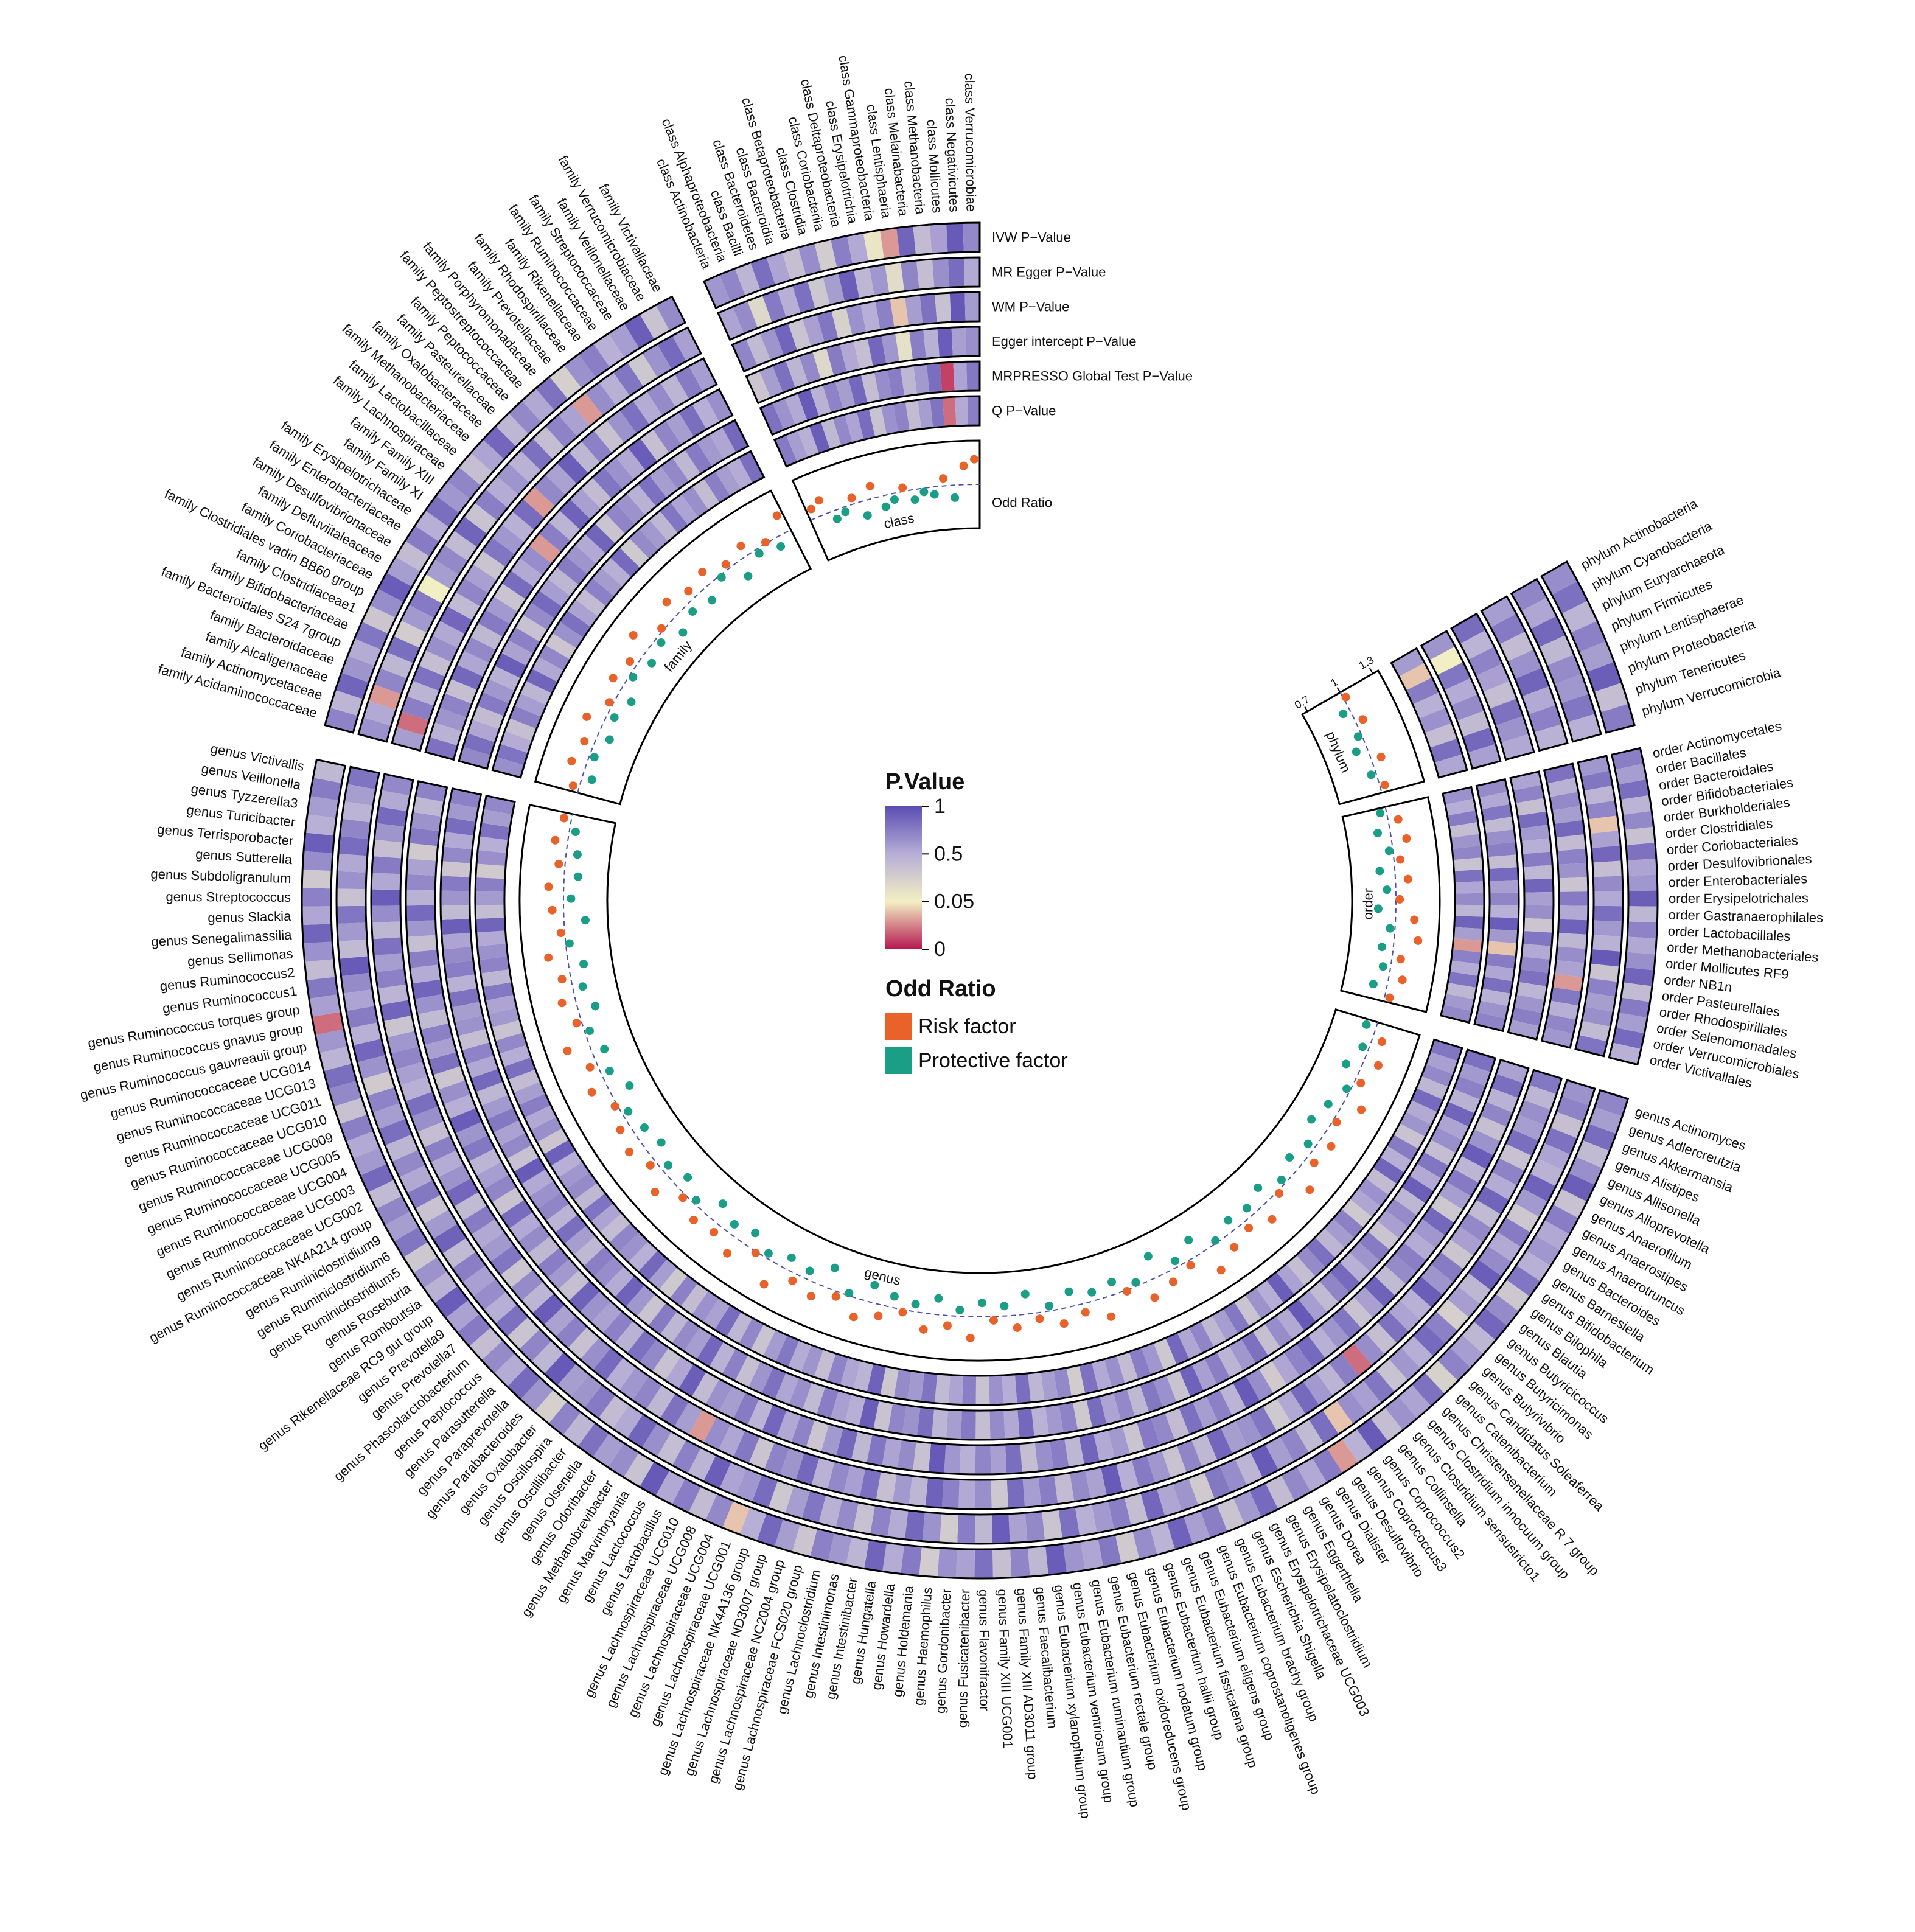 This screenshot has height=1932, width=1915. Describe the element at coordinates (948, 853) in the screenshot. I see `colorbar-tick-label: 0.5` at that location.